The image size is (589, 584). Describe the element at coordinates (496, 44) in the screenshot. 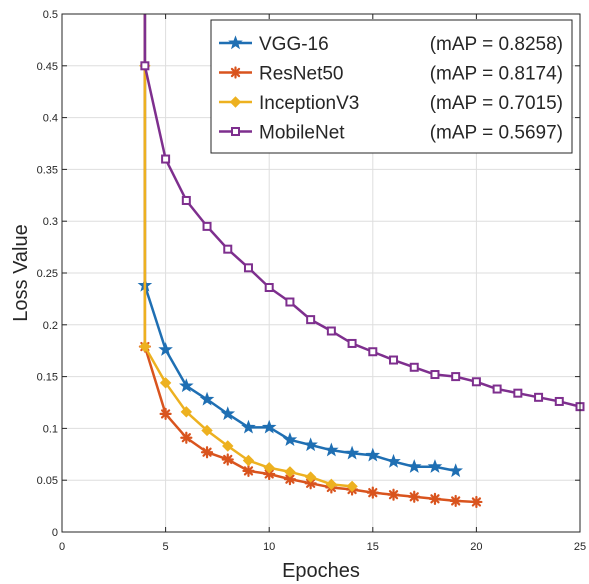

I see `legend-map-score: (mAP = 0.8258)` at that location.